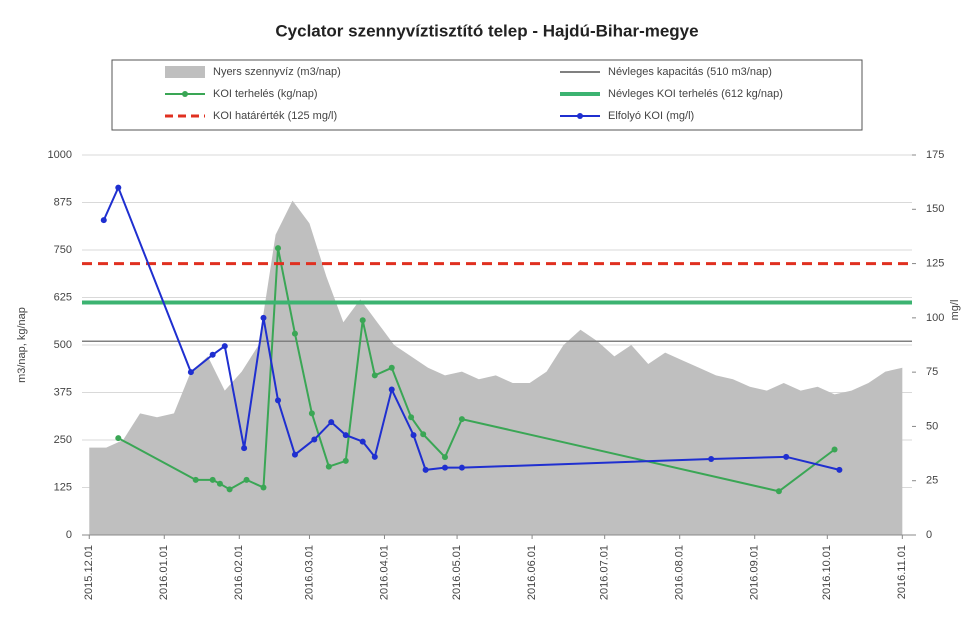 This screenshot has width=974, height=627. I want to click on x-tick-label: 2016.03.01, so click(309, 572).